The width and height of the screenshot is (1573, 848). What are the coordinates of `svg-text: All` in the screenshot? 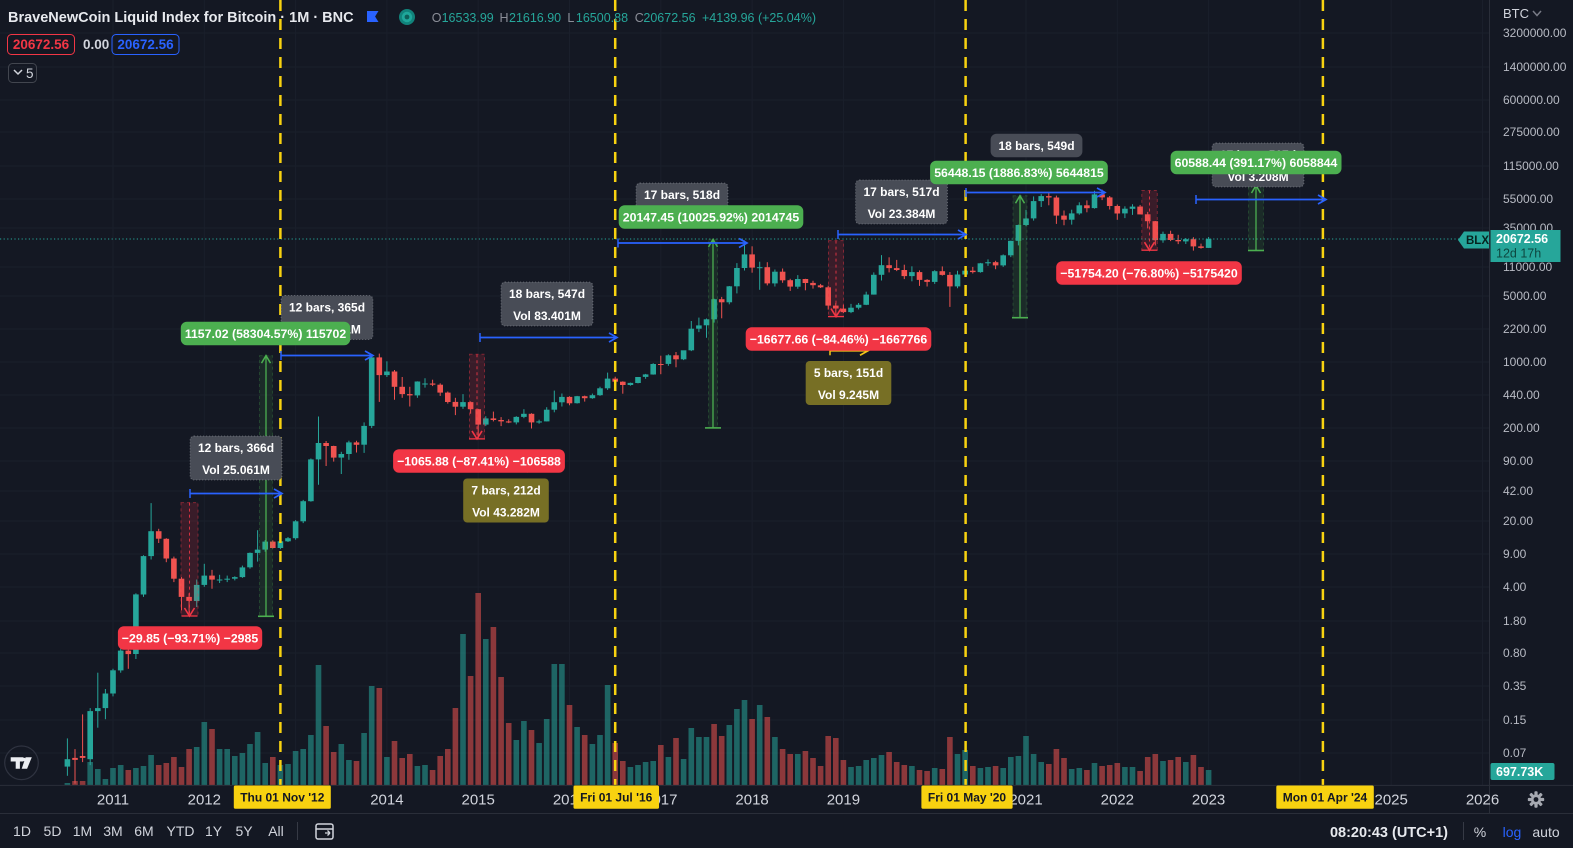 It's located at (276, 831).